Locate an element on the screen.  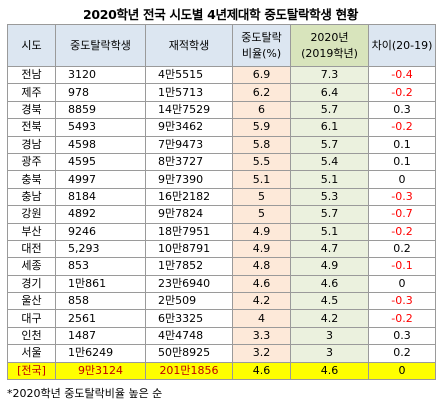
header-rate: 중도탈락 비율(%) is located at coordinates (261, 45).